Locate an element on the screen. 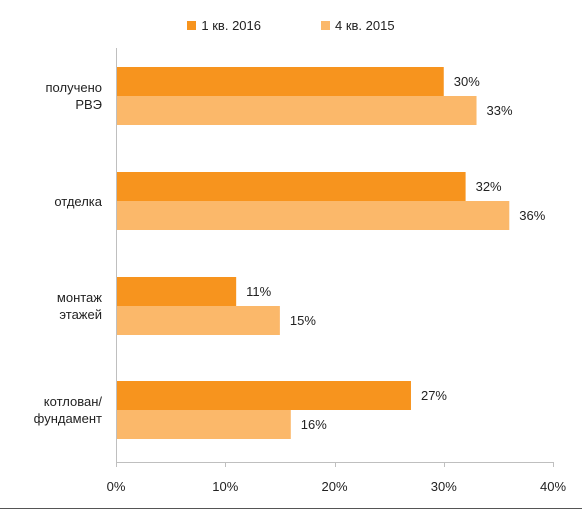 The height and width of the screenshot is (513, 582). bar-label-0-series-1: 30% is located at coordinates (466, 81).